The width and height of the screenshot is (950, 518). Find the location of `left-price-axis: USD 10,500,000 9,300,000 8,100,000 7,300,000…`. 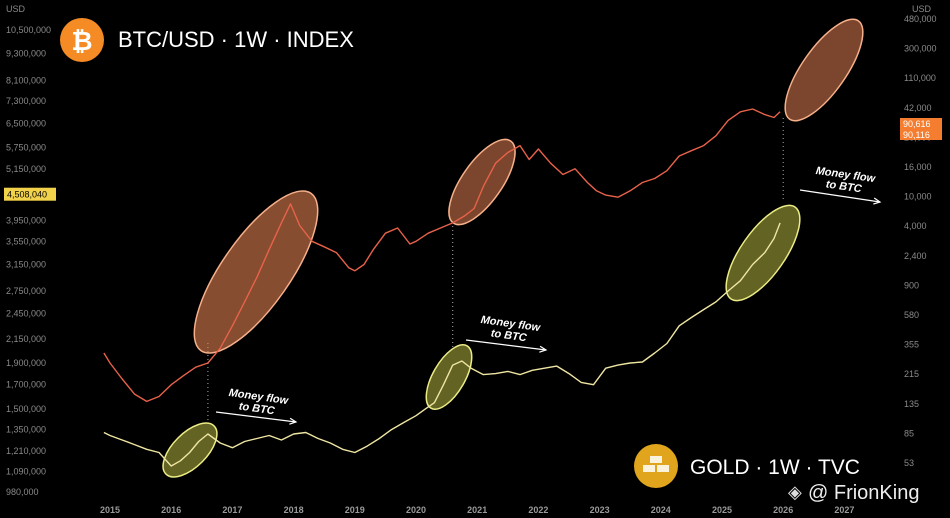

left-price-axis: USD 10,500,000 9,300,000 8,100,000 7,300,000… is located at coordinates (30, 250).